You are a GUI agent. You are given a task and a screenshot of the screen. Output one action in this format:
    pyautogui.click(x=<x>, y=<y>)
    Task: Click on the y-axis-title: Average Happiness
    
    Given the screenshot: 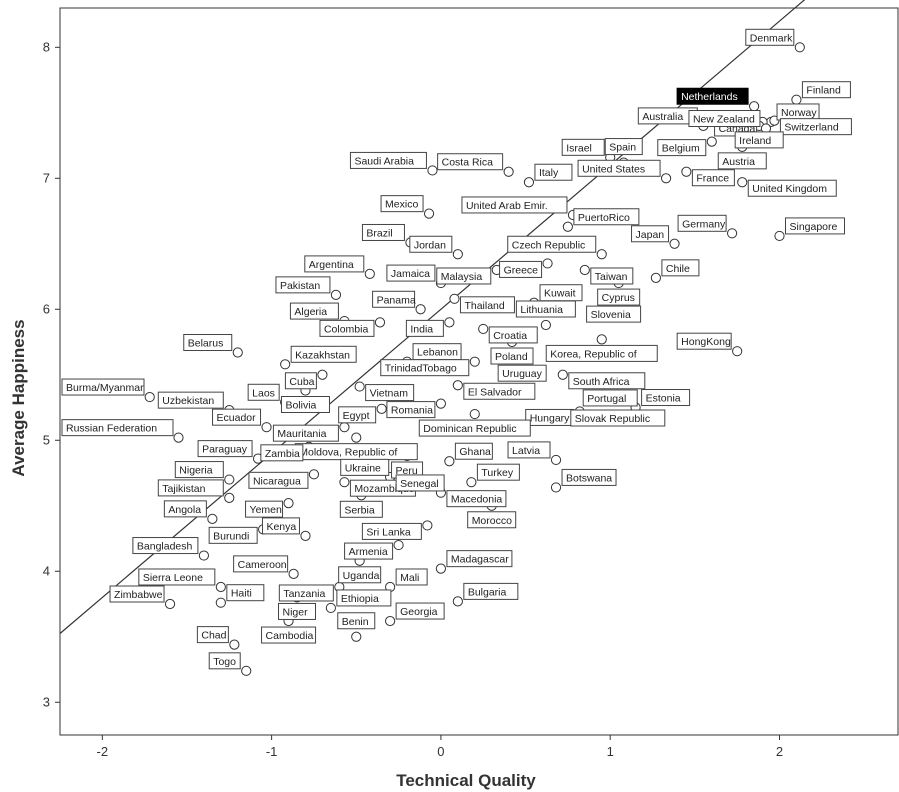 What is the action you would take?
    pyautogui.click(x=18, y=397)
    